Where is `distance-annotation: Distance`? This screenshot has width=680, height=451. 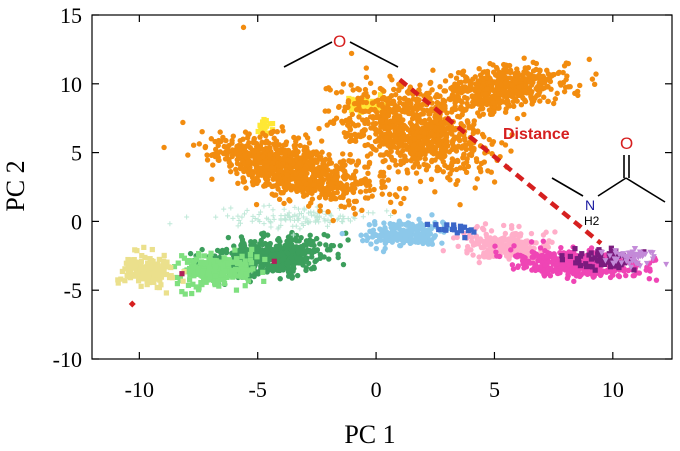
distance-annotation: Distance is located at coordinates (500, 161).